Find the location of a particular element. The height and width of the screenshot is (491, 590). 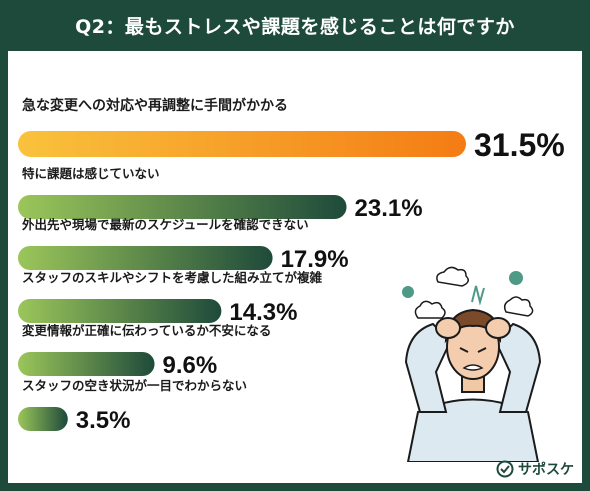

brand-logo-text: サポスケ is located at coordinates (546, 470).